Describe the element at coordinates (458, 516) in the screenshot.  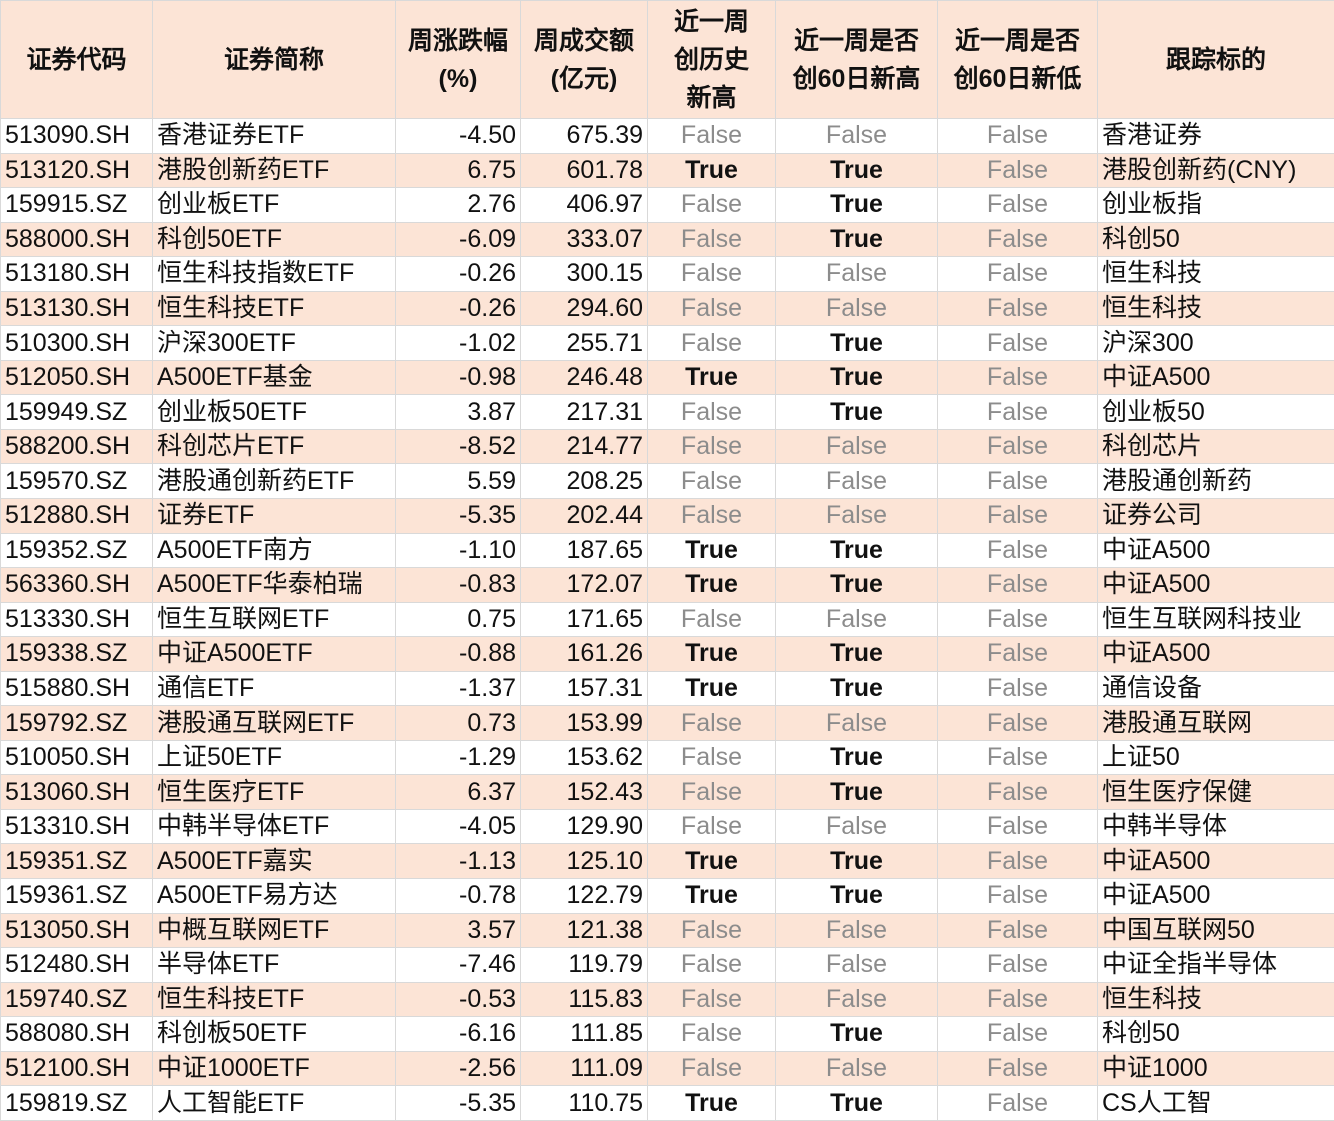
I see `cell-weekly-change: -5.35` at that location.